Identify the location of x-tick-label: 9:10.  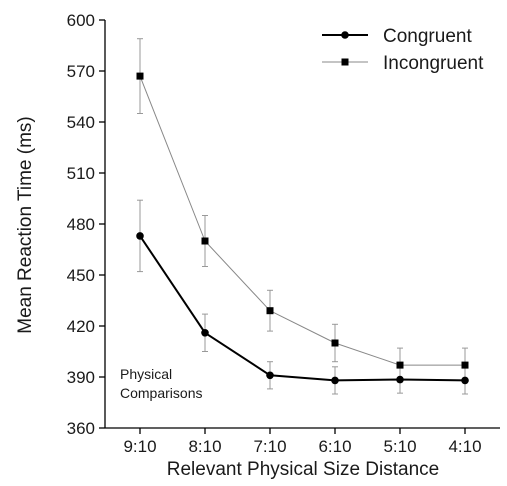
(139, 446).